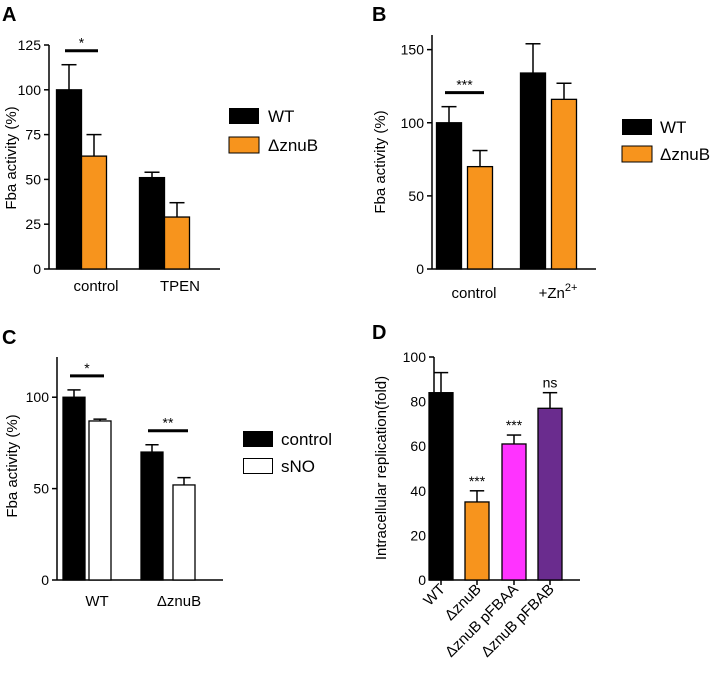  What do you see at coordinates (665, 141) in the screenshot?
I see `panel-b-legend: WT ΔznuB` at bounding box center [665, 141].